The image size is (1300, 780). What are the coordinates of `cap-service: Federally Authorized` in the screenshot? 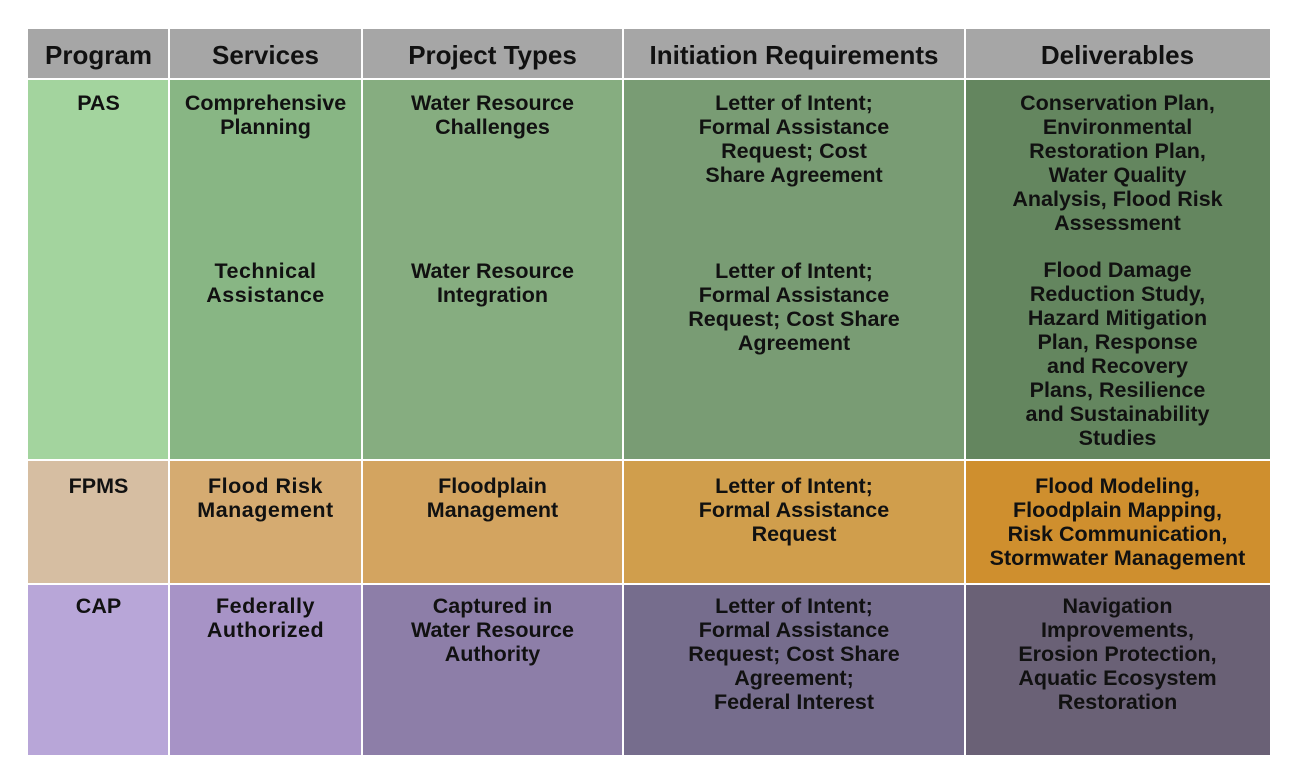 It's located at (265, 618).